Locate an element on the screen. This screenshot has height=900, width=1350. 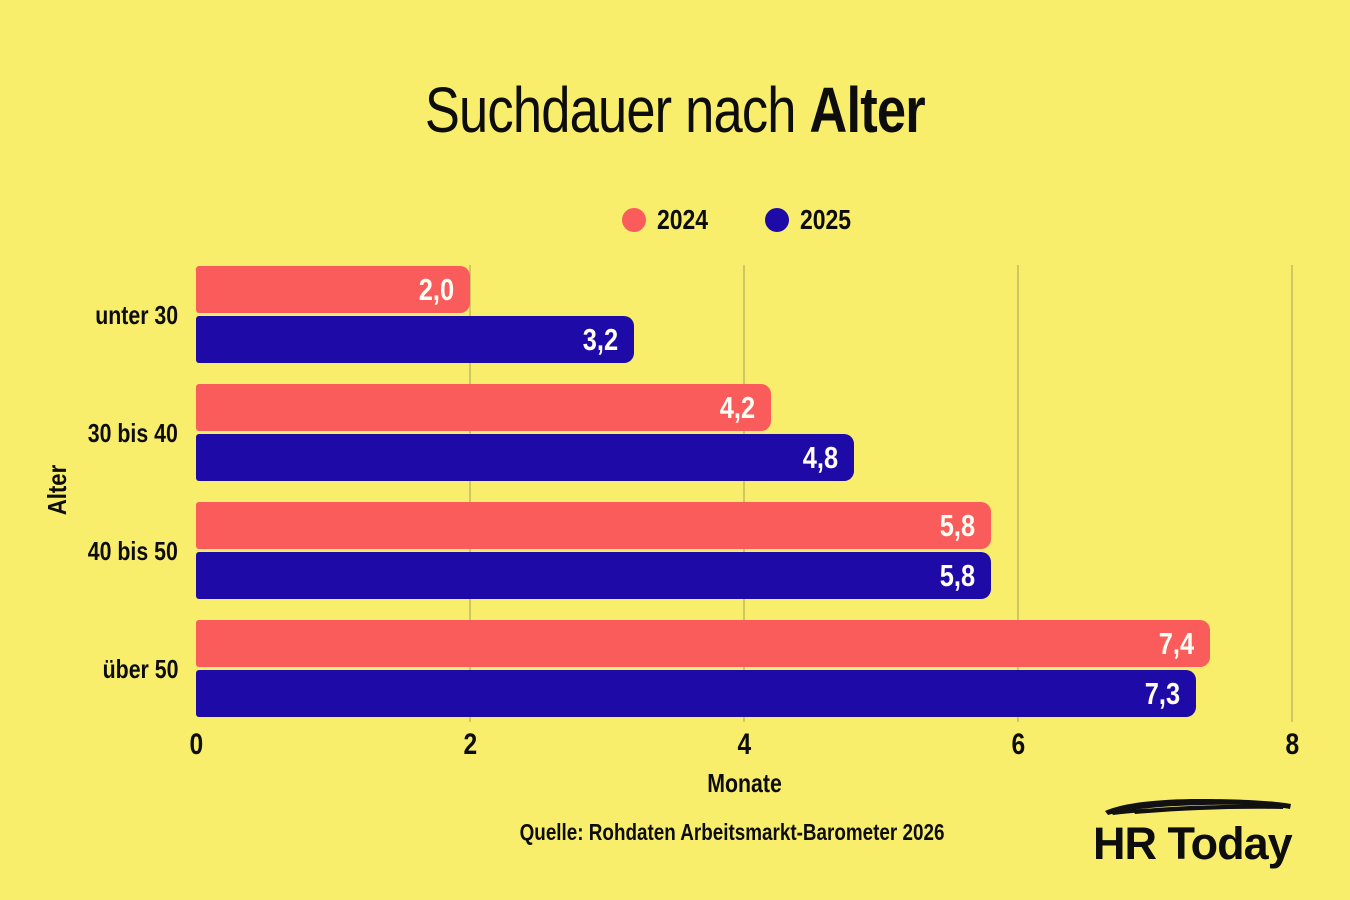
bar-2025-unter-30: 3,2 is located at coordinates (415, 339).